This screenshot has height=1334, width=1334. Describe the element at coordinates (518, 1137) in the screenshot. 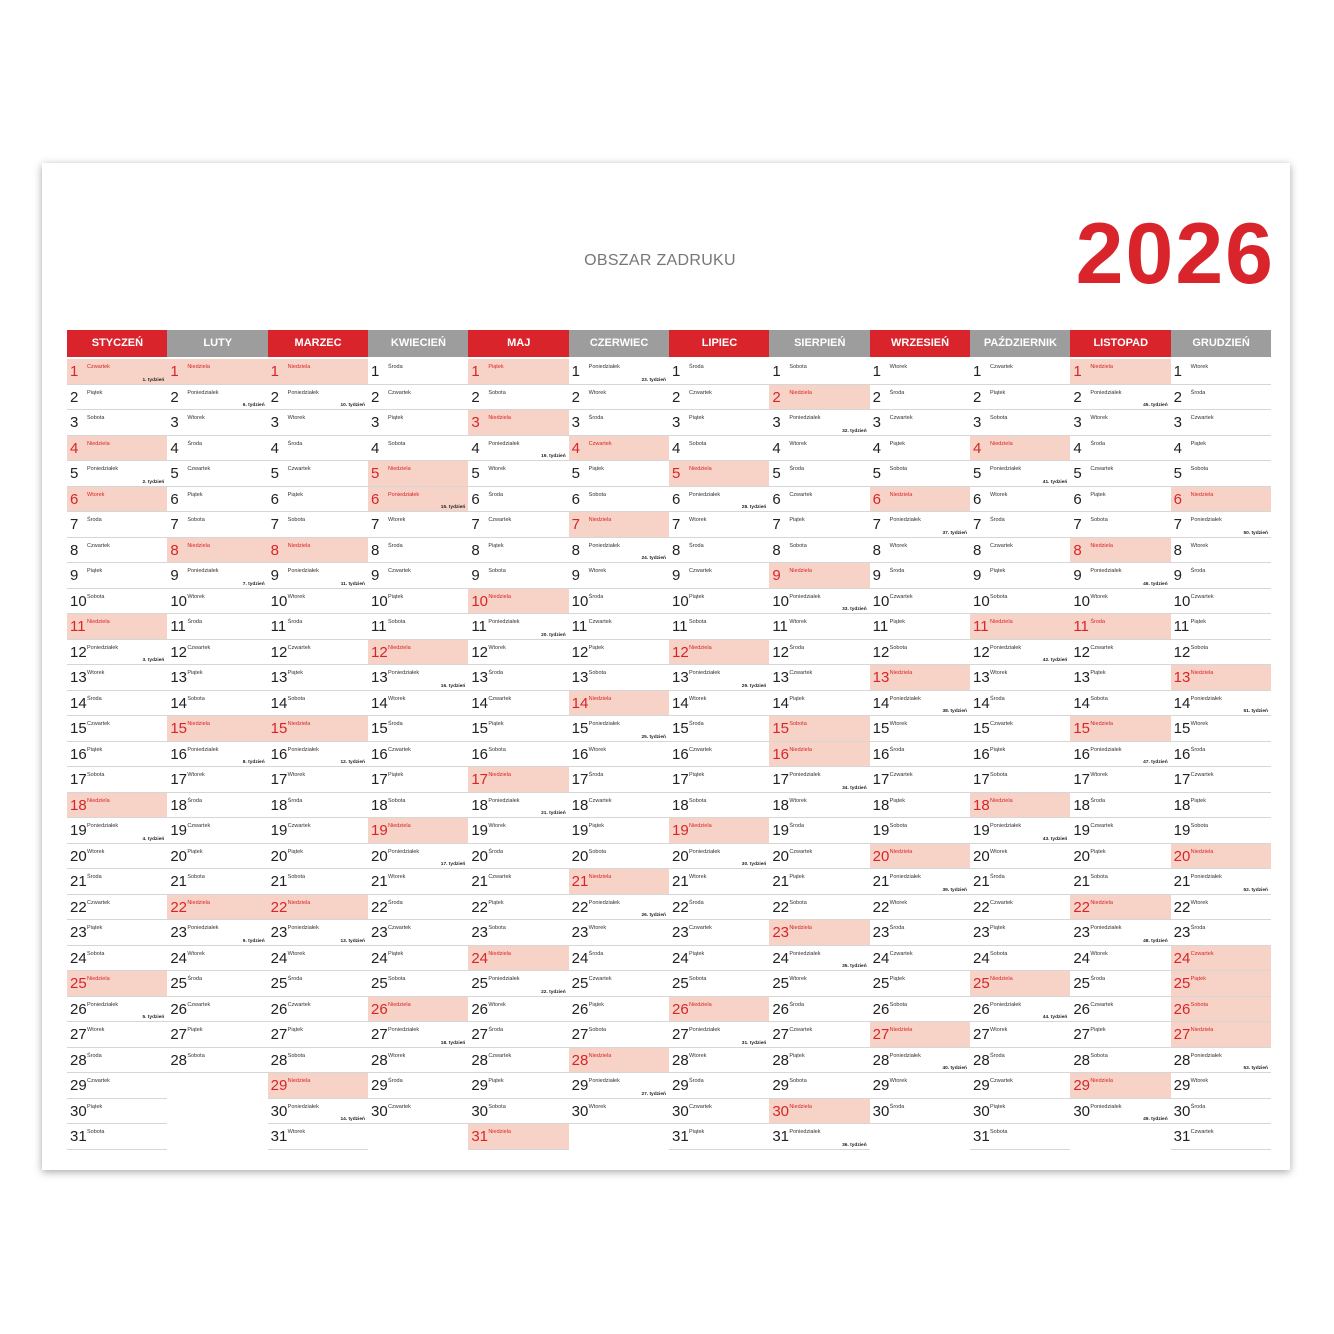

I see `day-cell: 31 Niedziela` at that location.